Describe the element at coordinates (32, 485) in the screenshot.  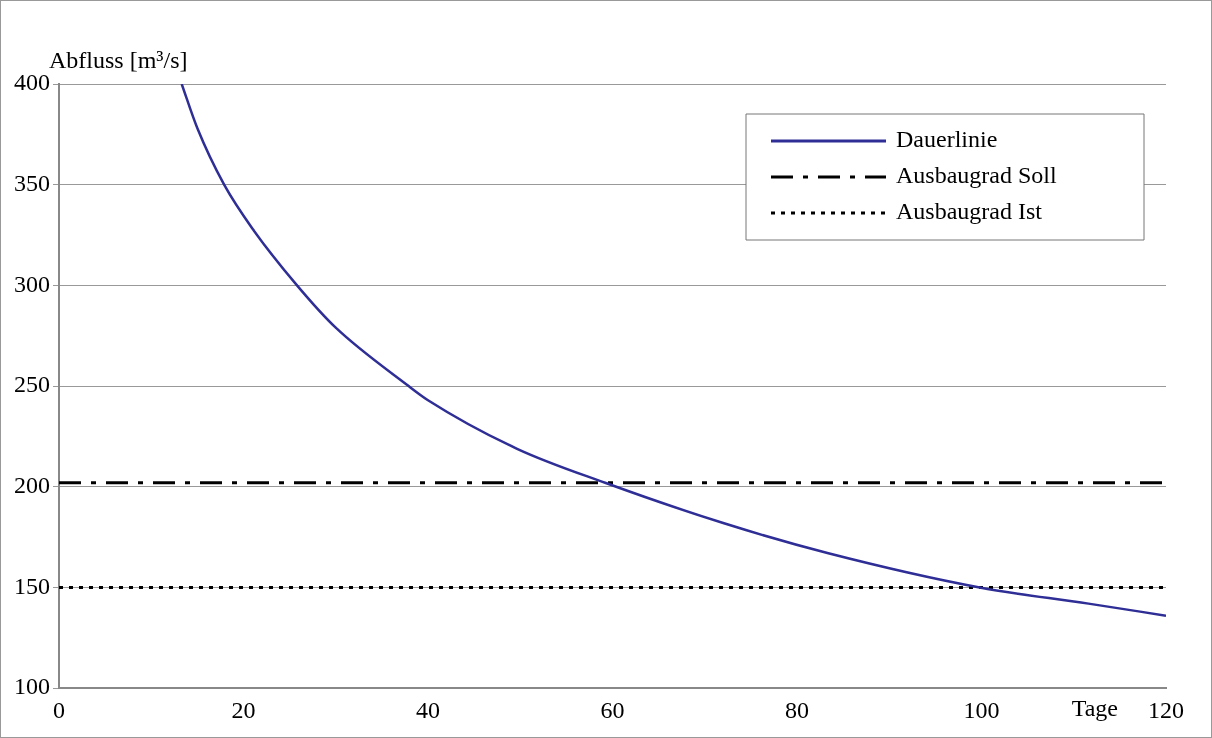
I see `y-tick-label: 200` at that location.